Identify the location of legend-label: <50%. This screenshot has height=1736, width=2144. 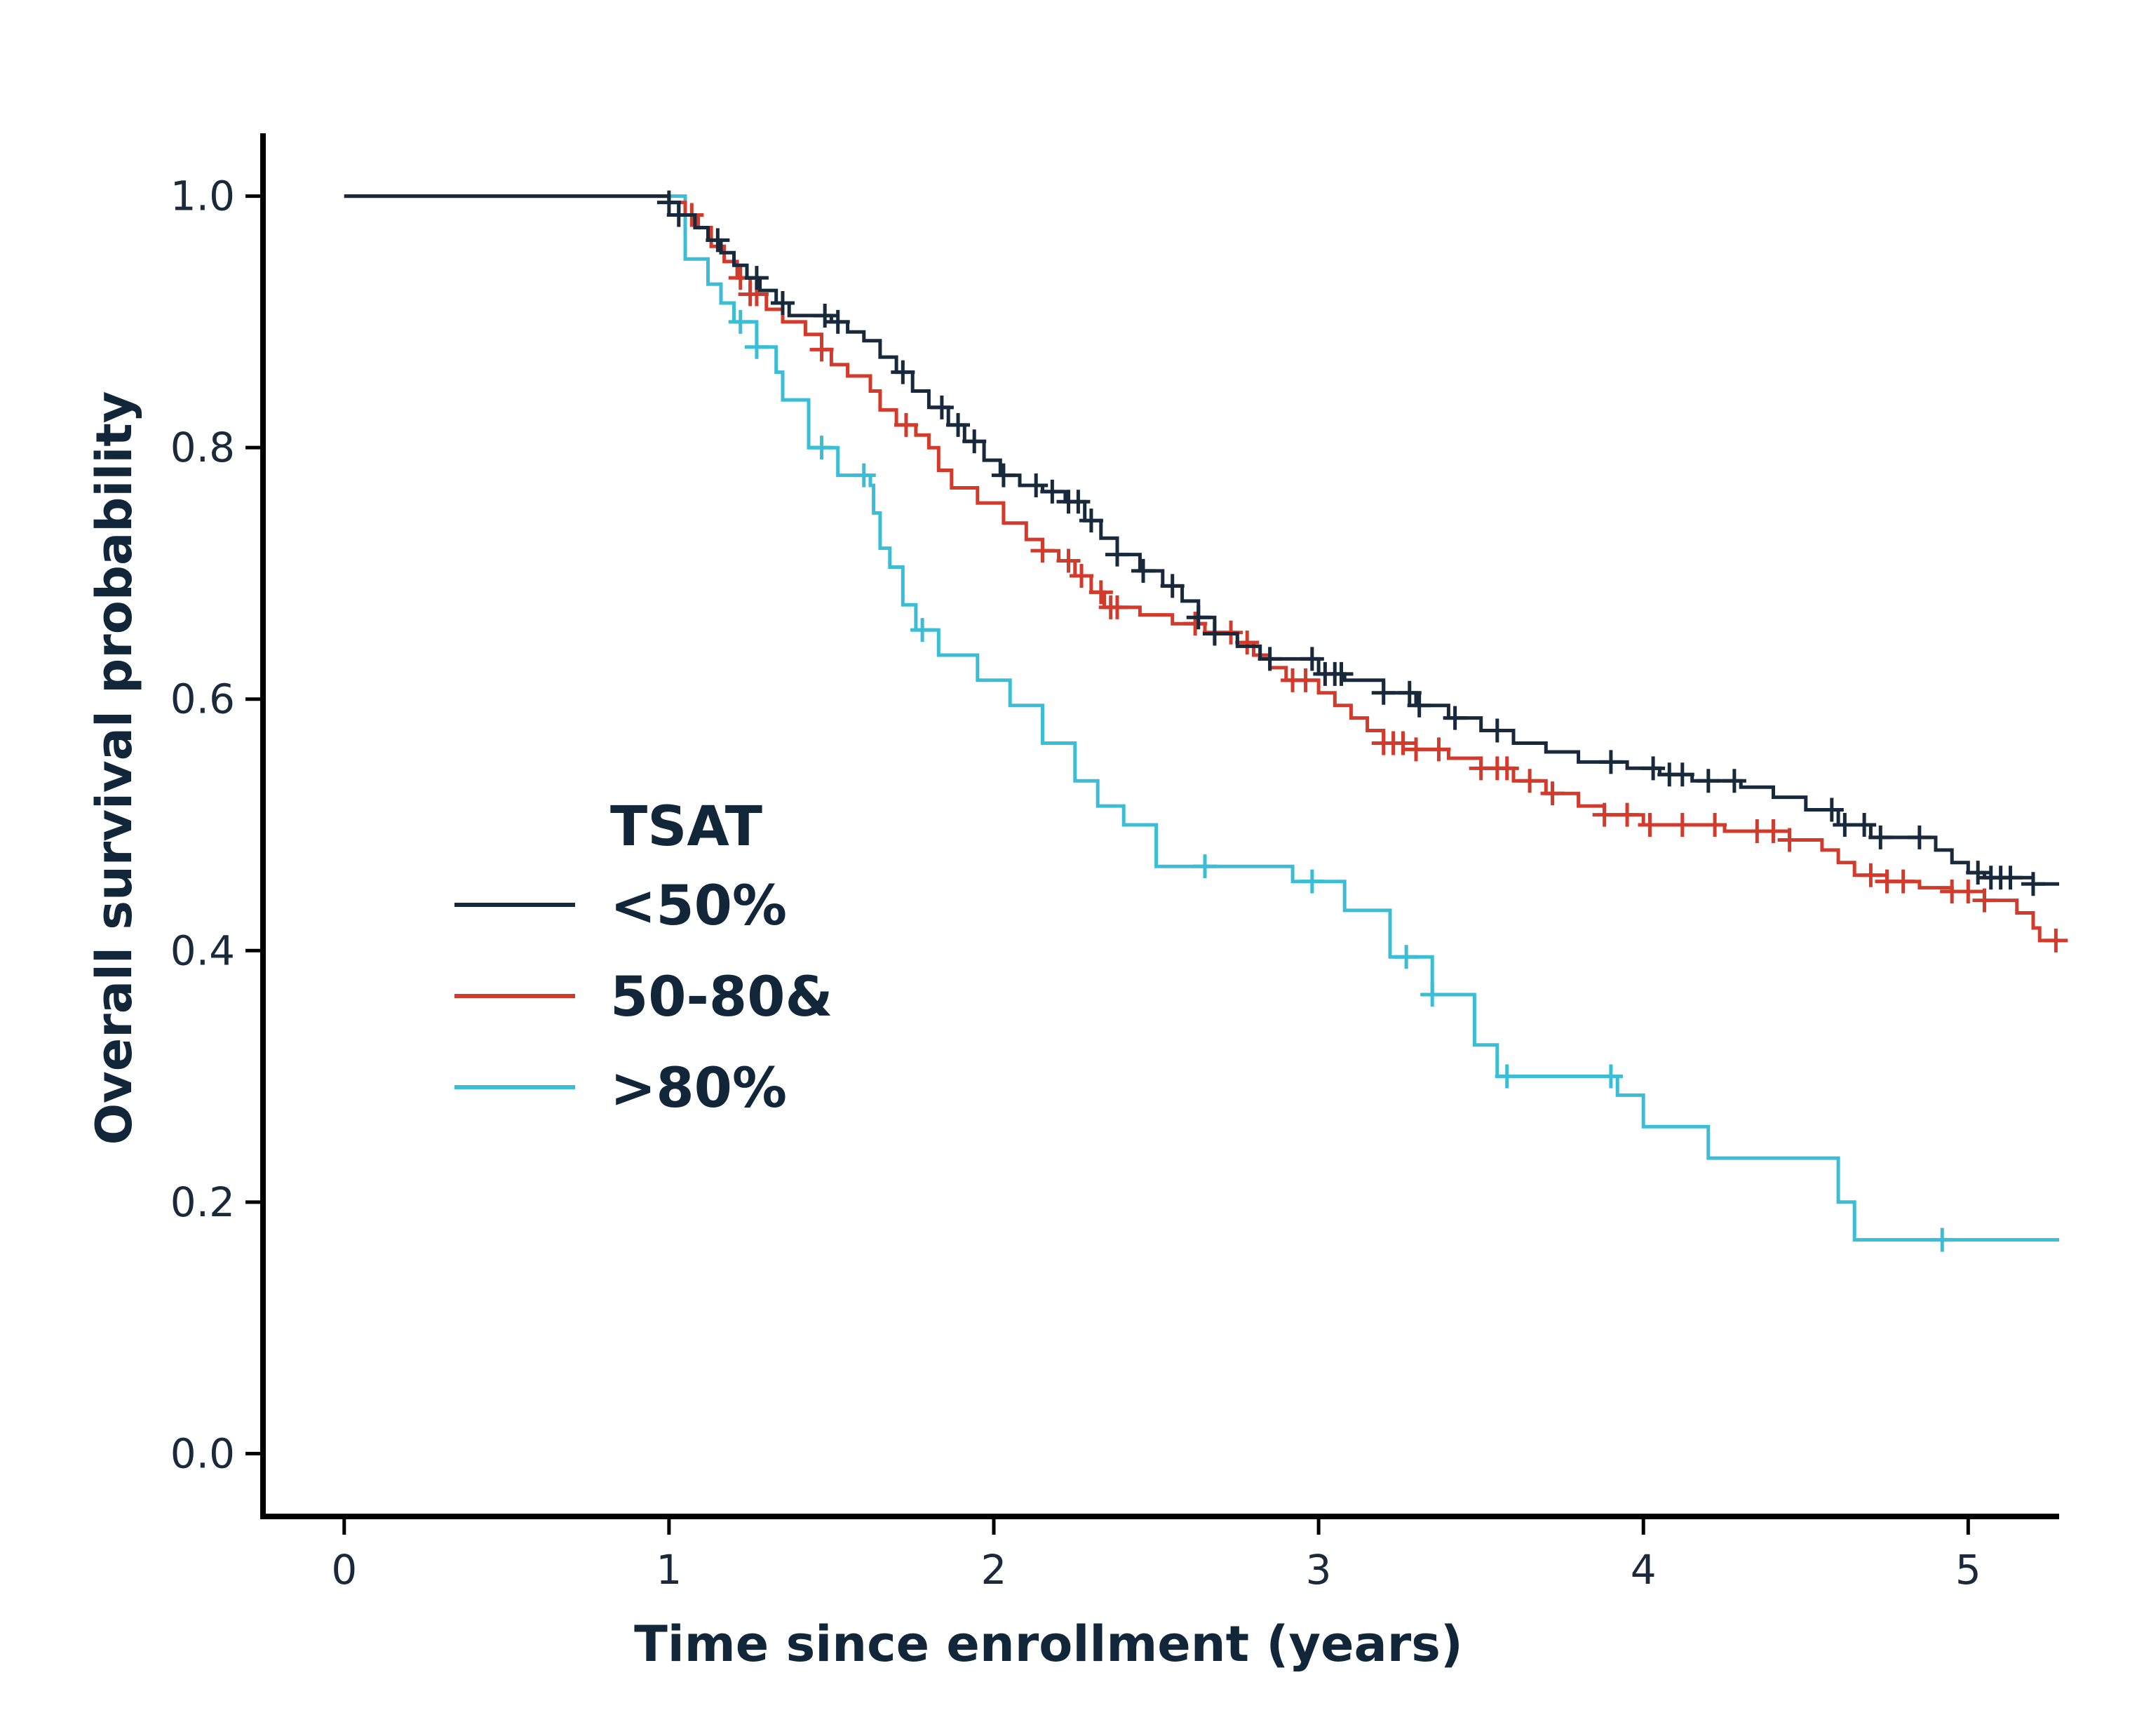
(698, 906).